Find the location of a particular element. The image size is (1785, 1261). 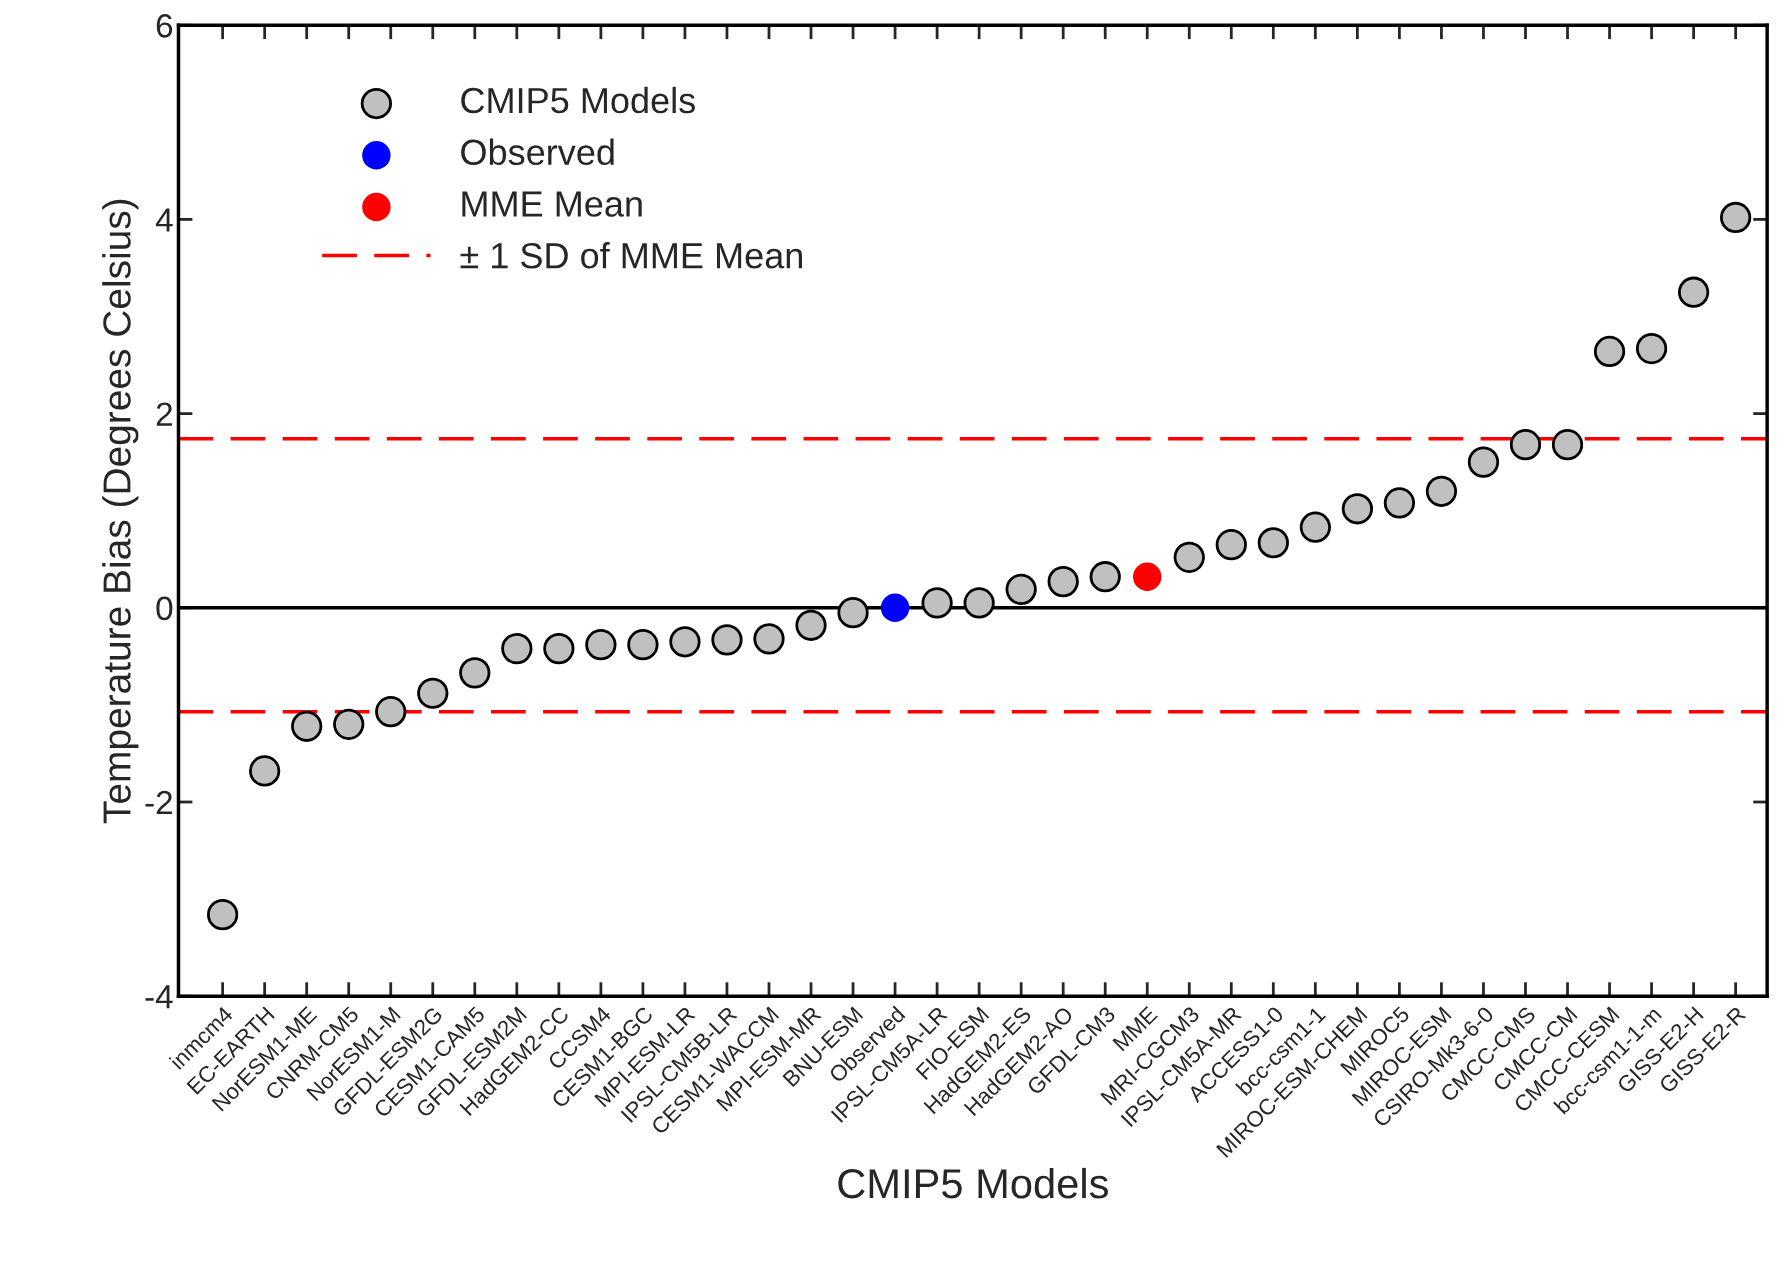

legend-label: ± 1 SD of MME Mean is located at coordinates (631, 255).